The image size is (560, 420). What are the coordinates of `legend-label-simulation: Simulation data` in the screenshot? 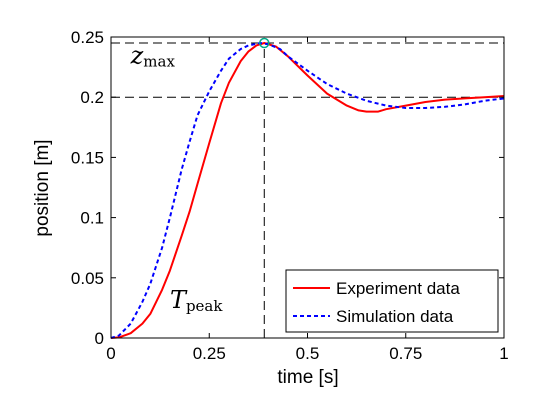 It's located at (395, 316).